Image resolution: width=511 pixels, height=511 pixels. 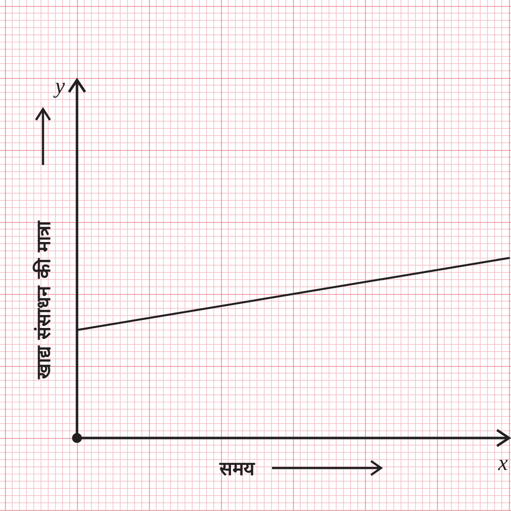 What do you see at coordinates (237, 469) in the screenshot?
I see `x-axis-title: समय` at bounding box center [237, 469].